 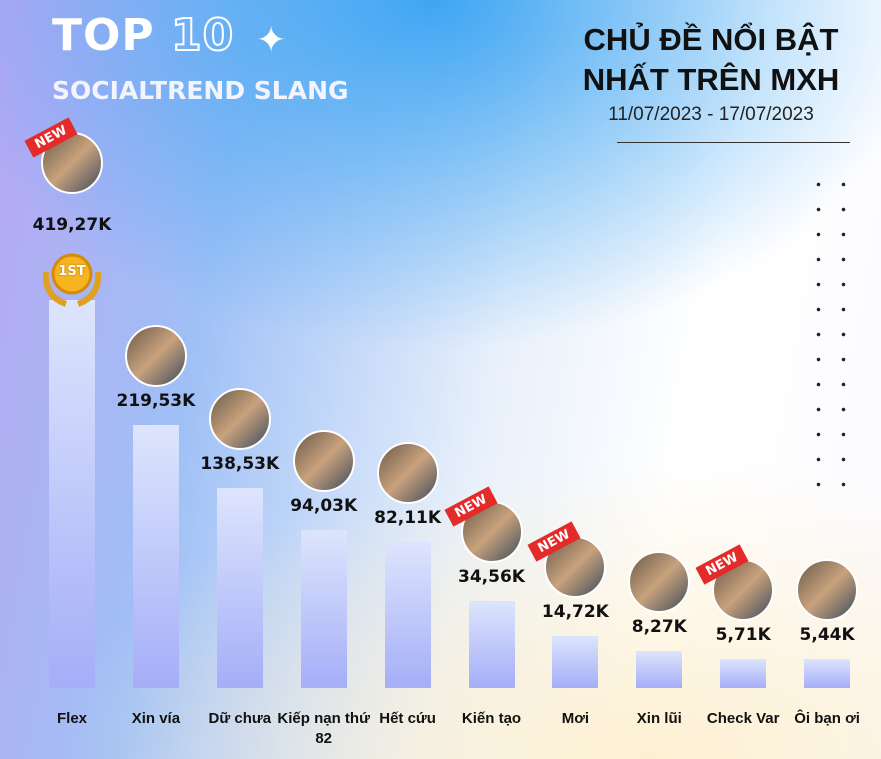 I want to click on data-label: 5,44K, so click(x=827, y=635).